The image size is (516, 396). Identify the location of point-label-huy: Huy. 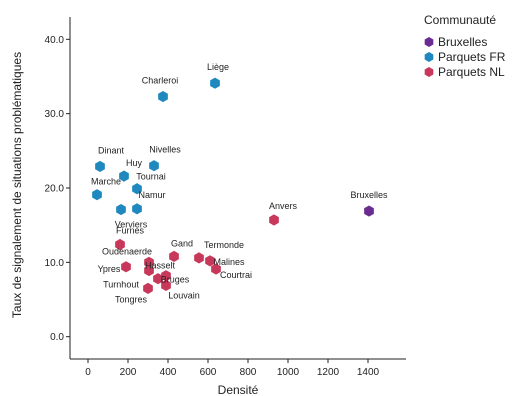
(134, 163).